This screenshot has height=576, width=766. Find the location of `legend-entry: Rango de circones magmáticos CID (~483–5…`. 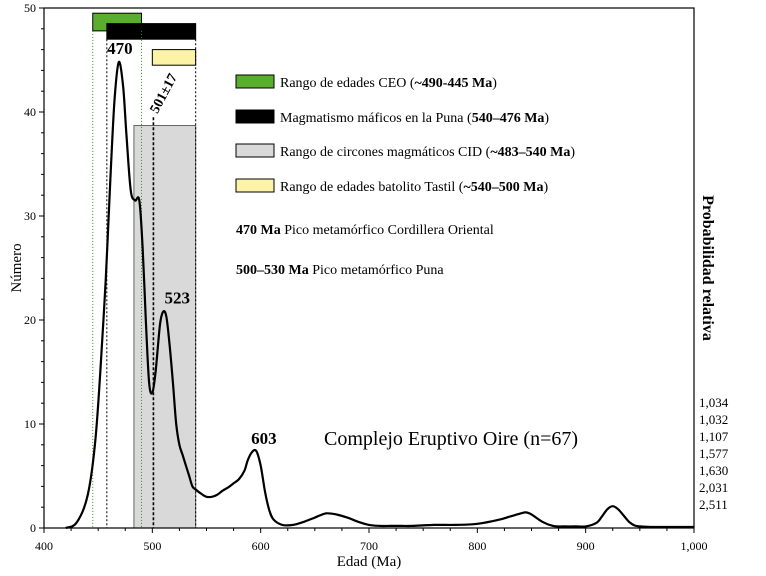

legend-entry: Rango de circones magmáticos CID (~483–5… is located at coordinates (427, 152).